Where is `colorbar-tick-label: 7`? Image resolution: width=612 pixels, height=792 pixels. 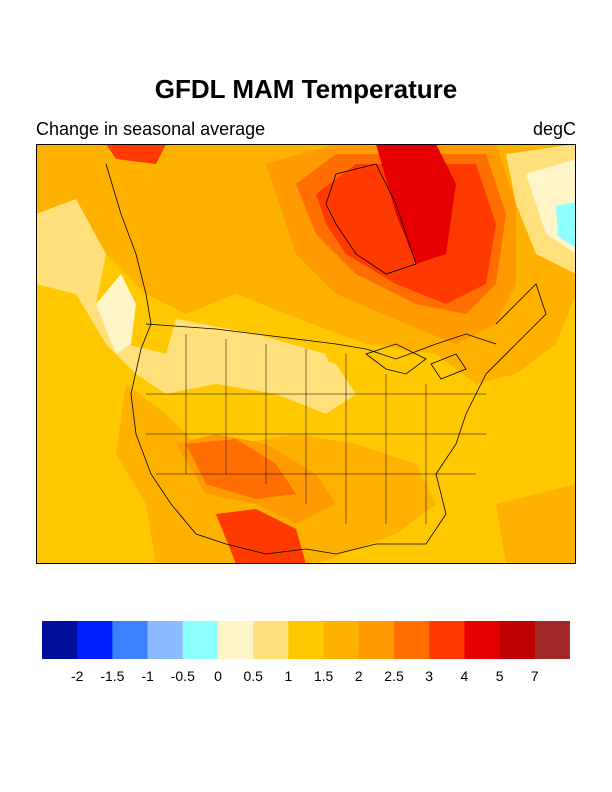
colorbar-tick-label: 7 is located at coordinates (534, 676).